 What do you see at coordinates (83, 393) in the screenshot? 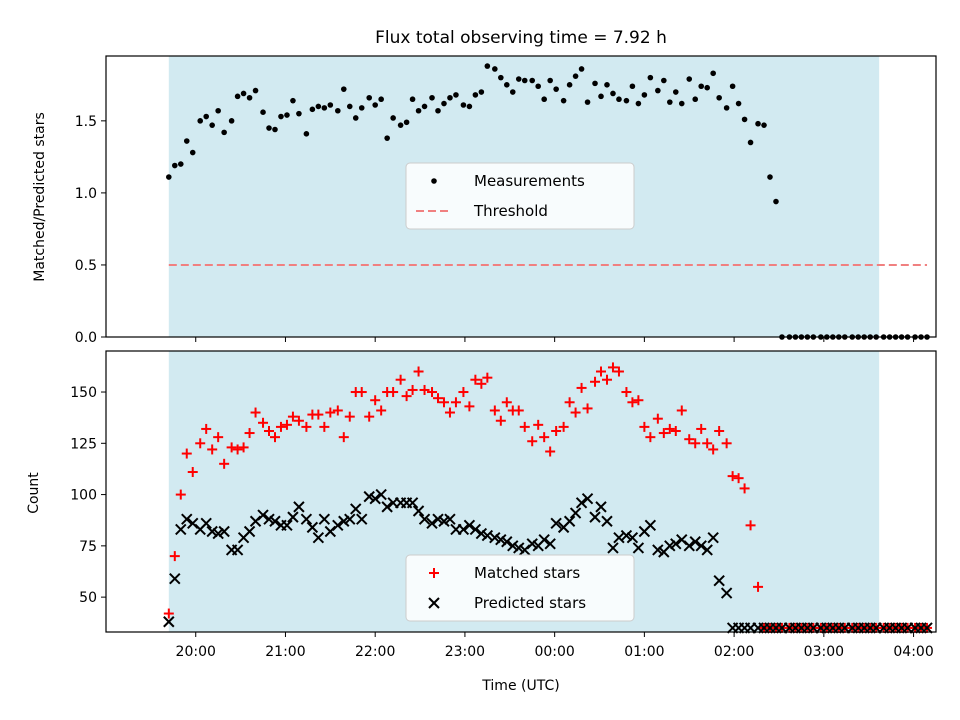
I see `y-tick-label: 150` at bounding box center [83, 393].